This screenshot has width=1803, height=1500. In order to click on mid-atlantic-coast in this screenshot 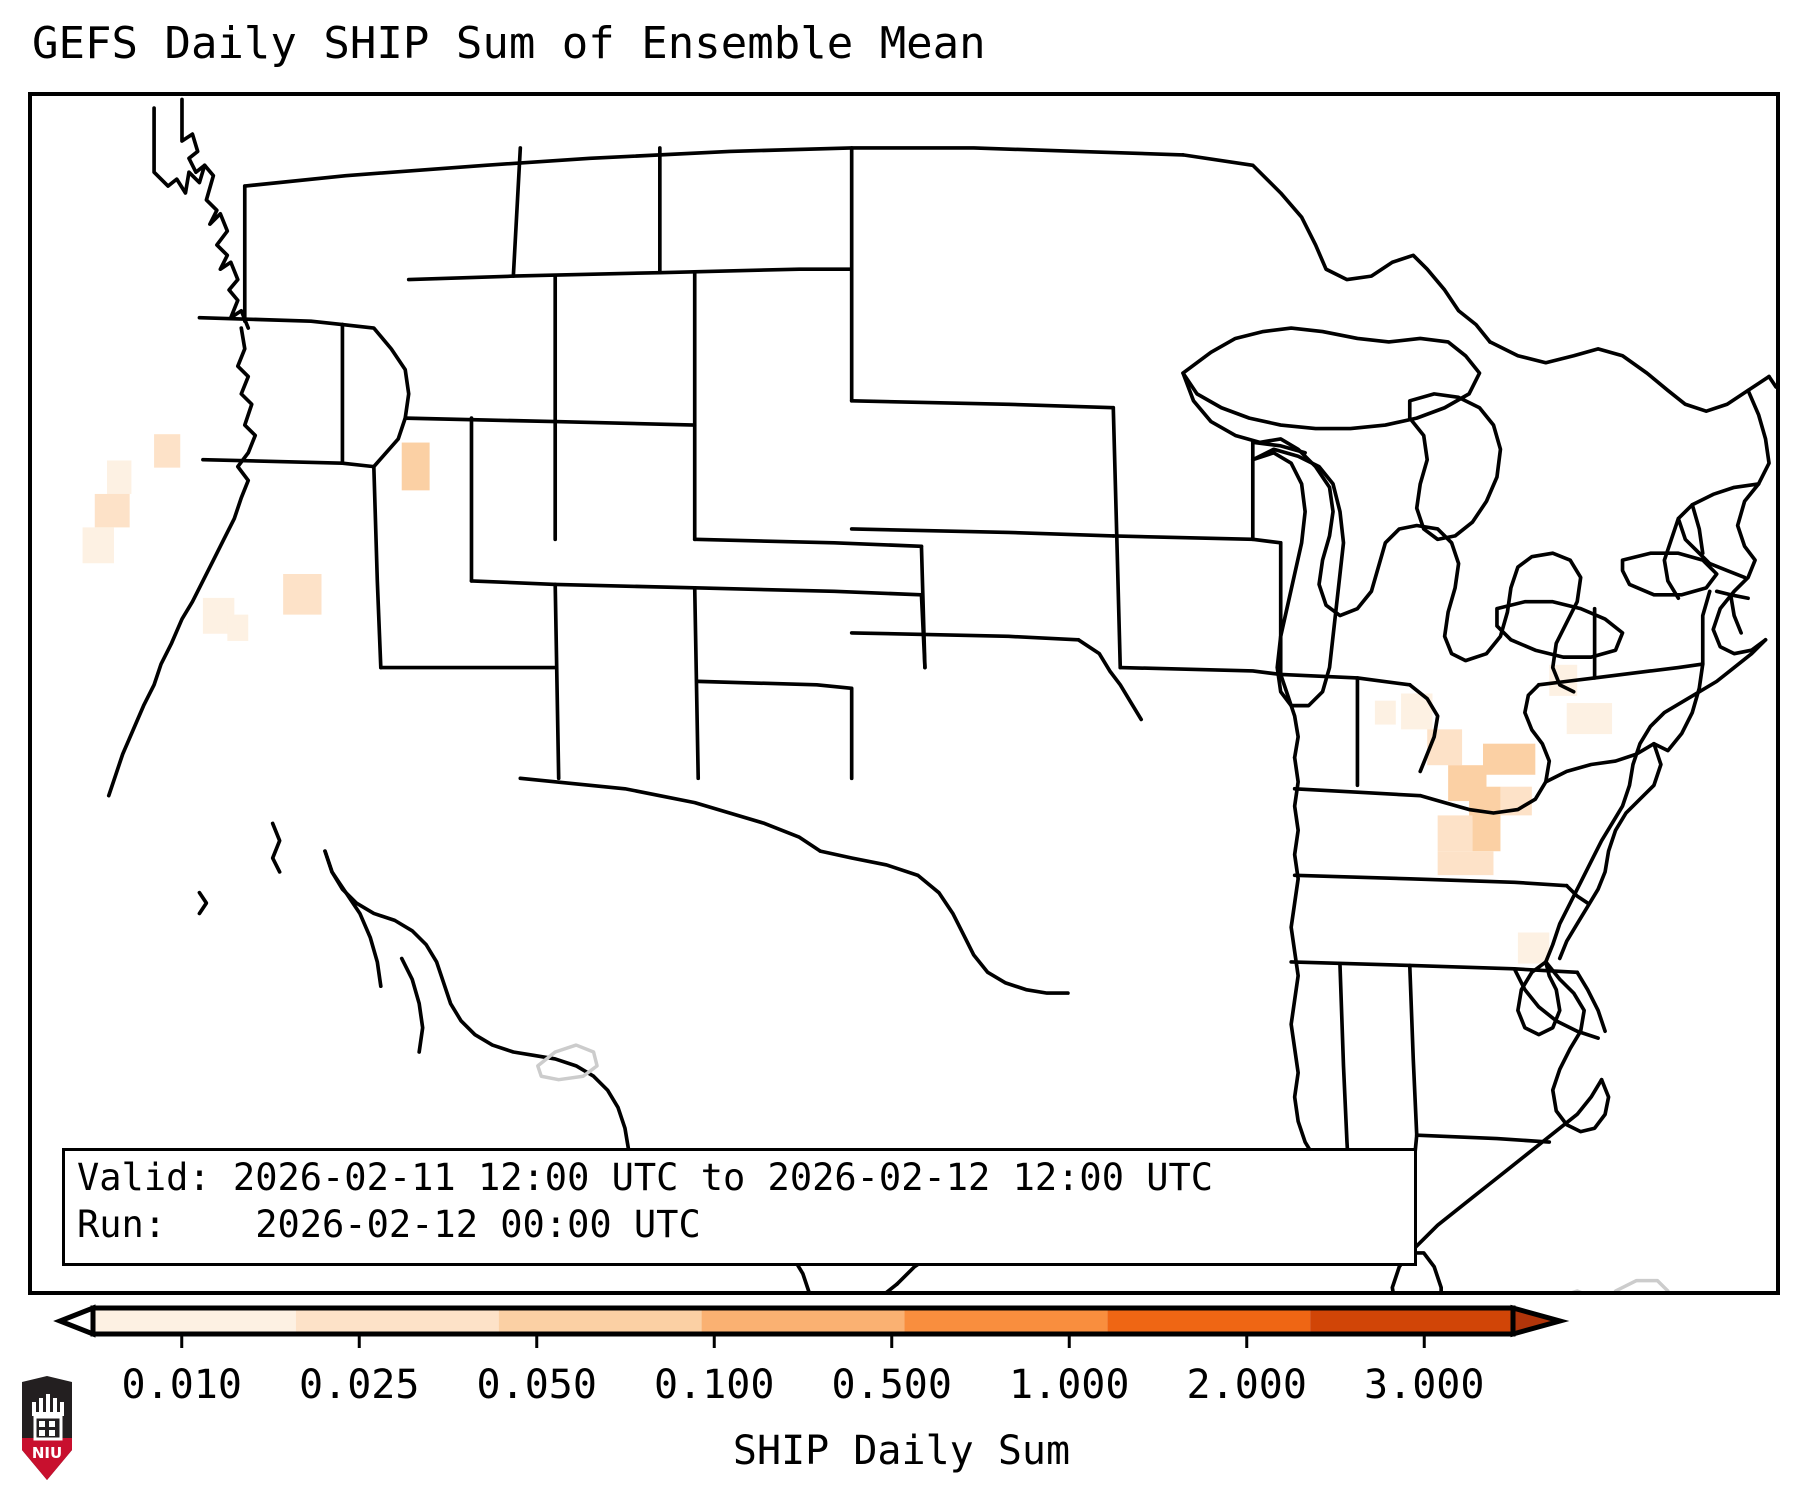, I will do `click(1655, 800)`.